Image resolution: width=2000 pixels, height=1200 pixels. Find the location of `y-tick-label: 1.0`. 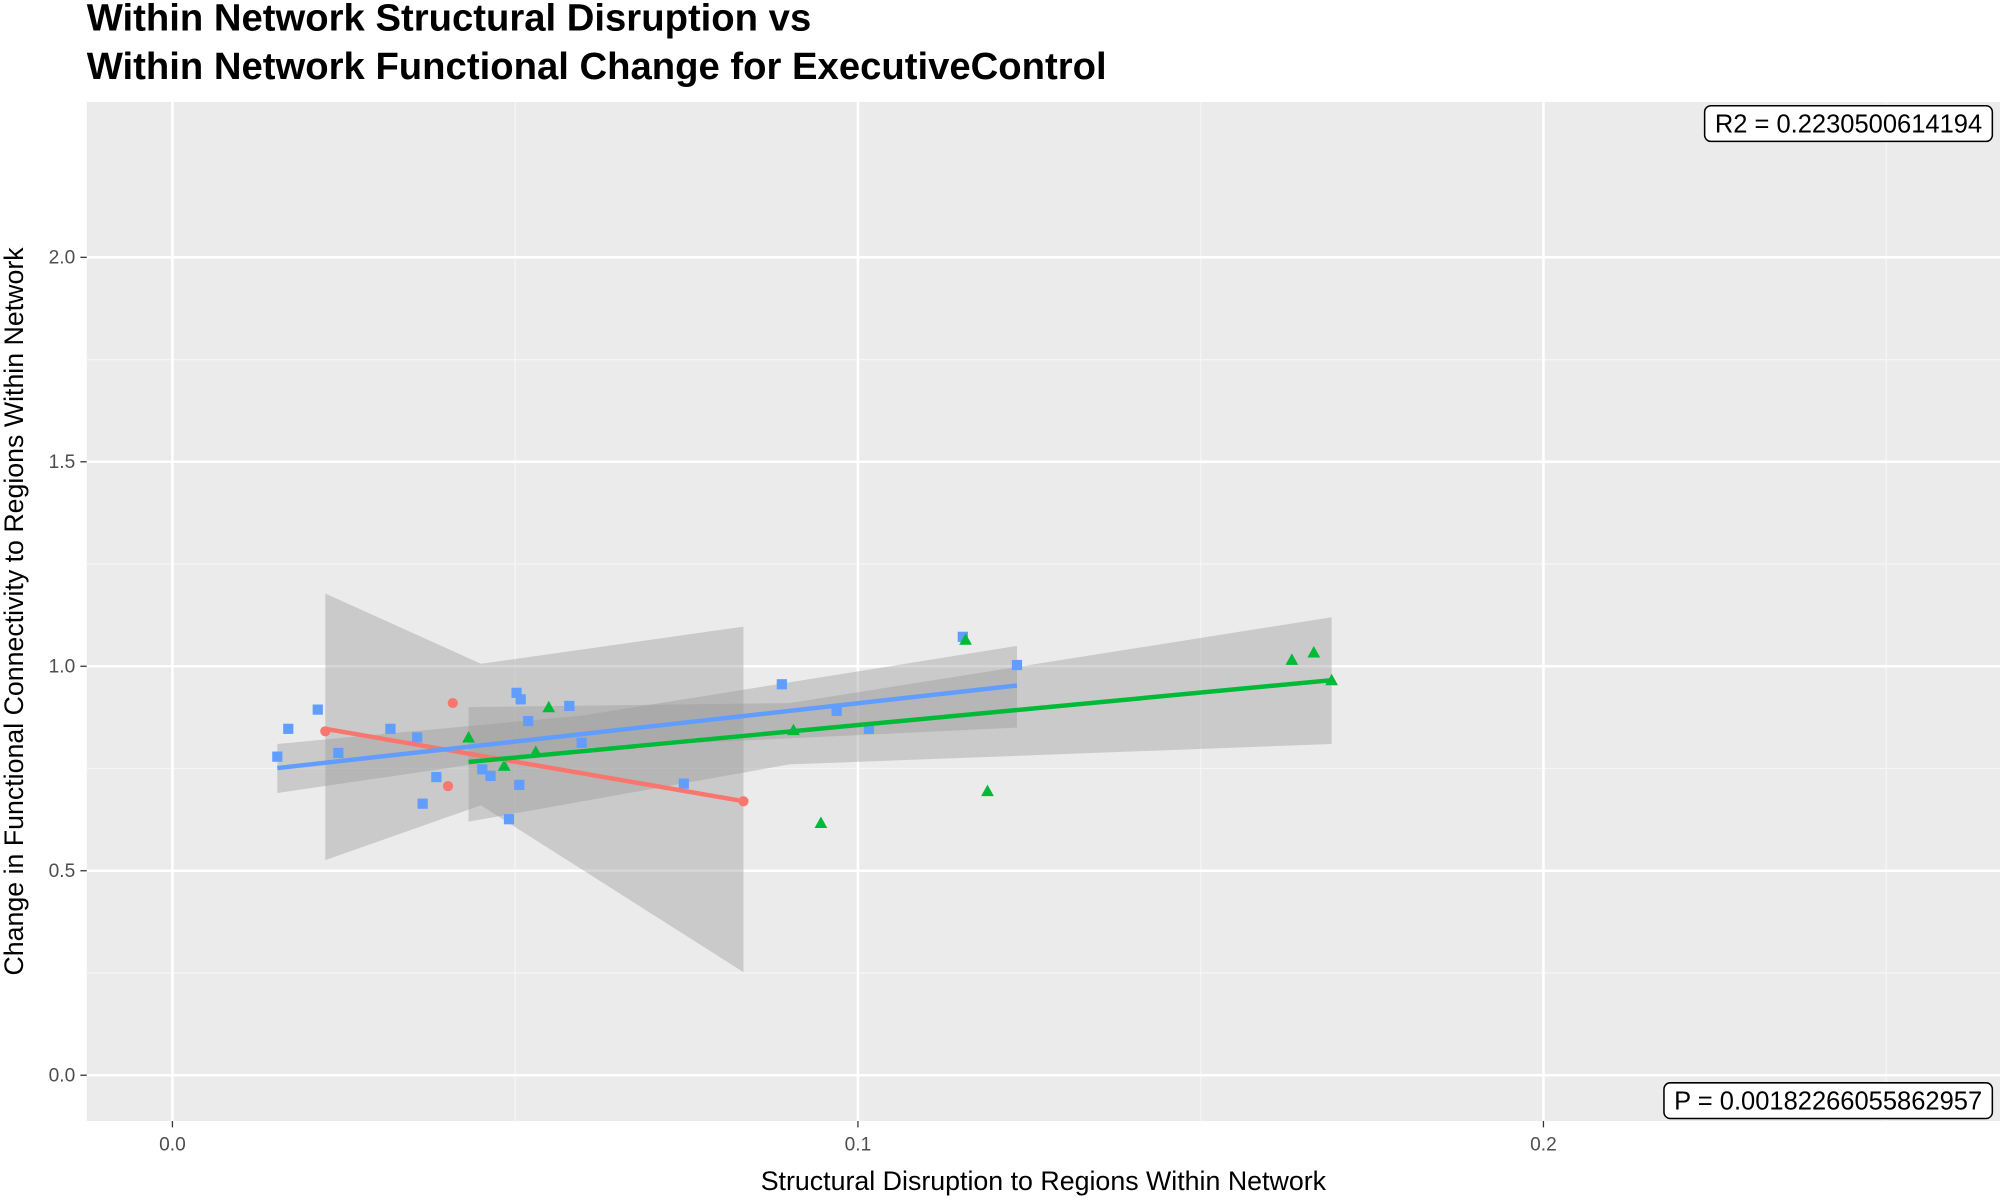

y-tick-label: 1.0 is located at coordinates (62, 667).